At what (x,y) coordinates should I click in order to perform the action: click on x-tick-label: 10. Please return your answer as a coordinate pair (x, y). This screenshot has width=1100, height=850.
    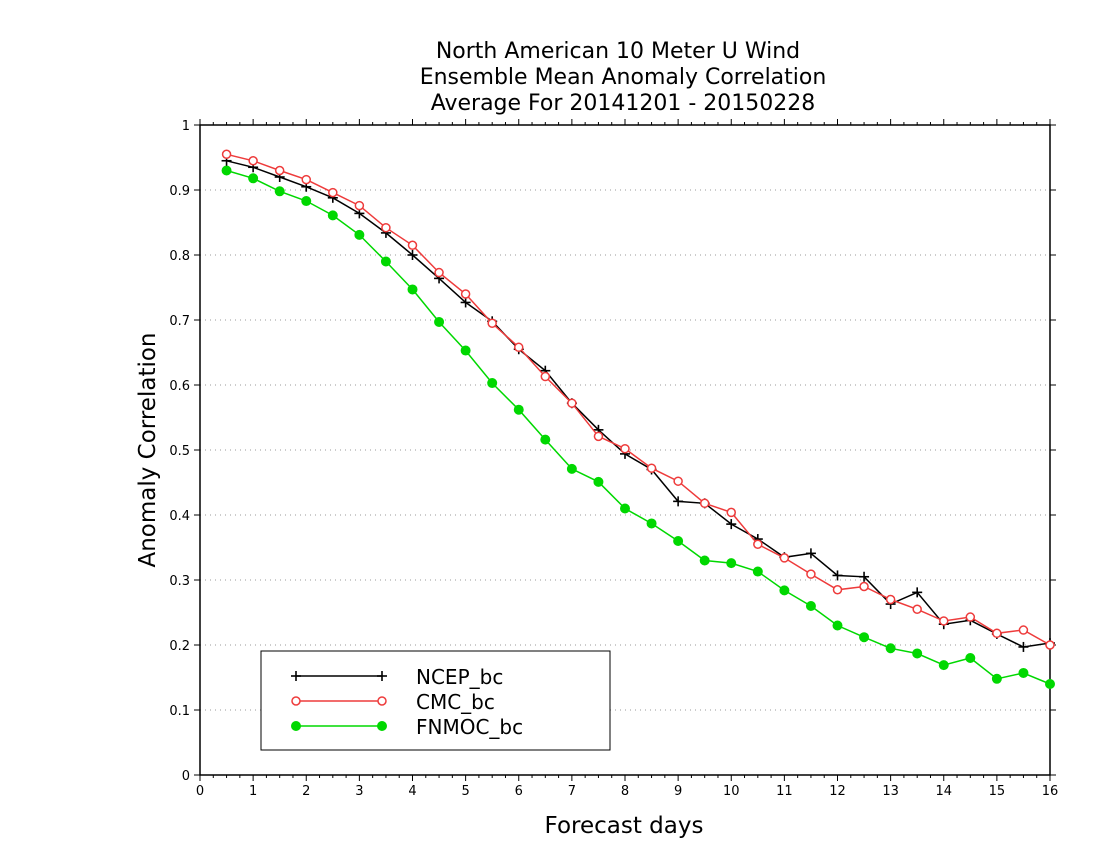
    Looking at the image, I should click on (731, 791).